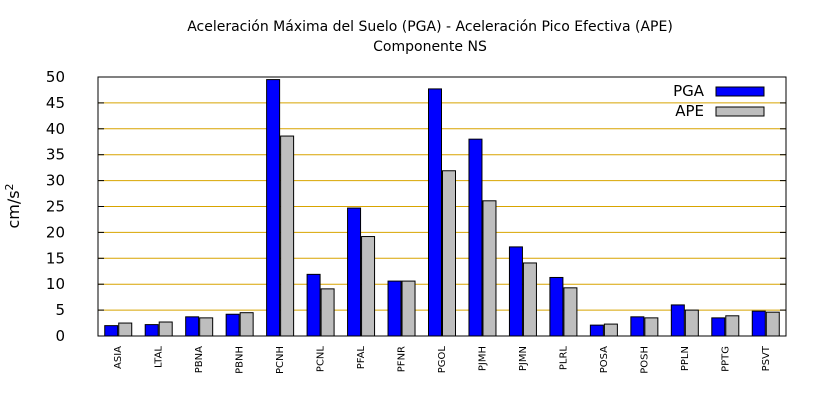 Image resolution: width=820 pixels, height=400 pixels. What do you see at coordinates (232, 325) in the screenshot?
I see `bar-pga-pbnh` at bounding box center [232, 325].